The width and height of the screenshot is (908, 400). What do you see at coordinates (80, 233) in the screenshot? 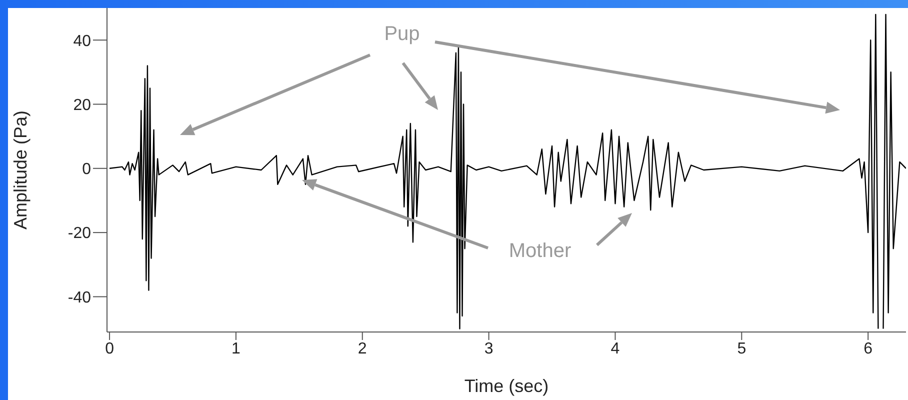
I see `y-tick-label: -20` at bounding box center [80, 233].